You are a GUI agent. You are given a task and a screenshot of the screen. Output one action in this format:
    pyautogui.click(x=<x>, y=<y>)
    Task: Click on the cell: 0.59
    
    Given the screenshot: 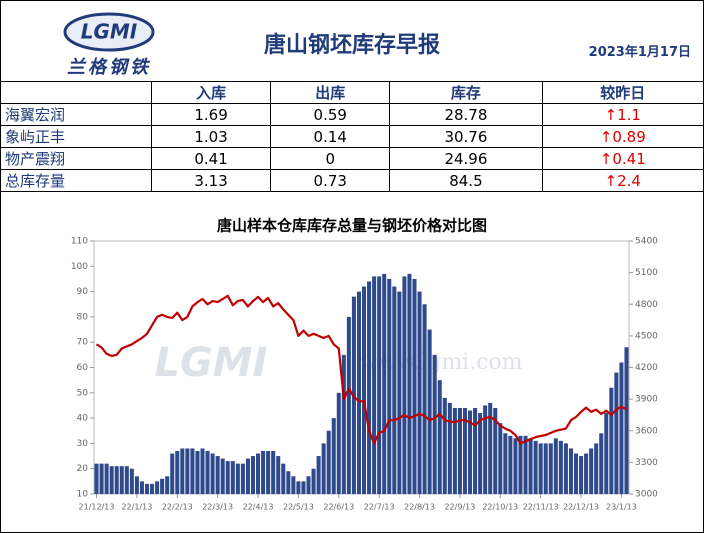 What is the action you would take?
    pyautogui.click(x=330, y=114)
    